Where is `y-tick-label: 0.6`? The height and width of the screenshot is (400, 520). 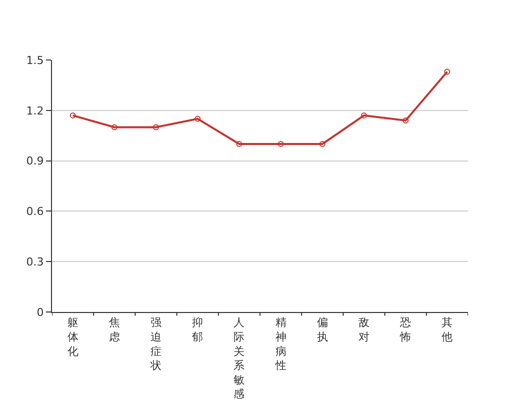 y-tick-label: 0.6 is located at coordinates (35, 211).